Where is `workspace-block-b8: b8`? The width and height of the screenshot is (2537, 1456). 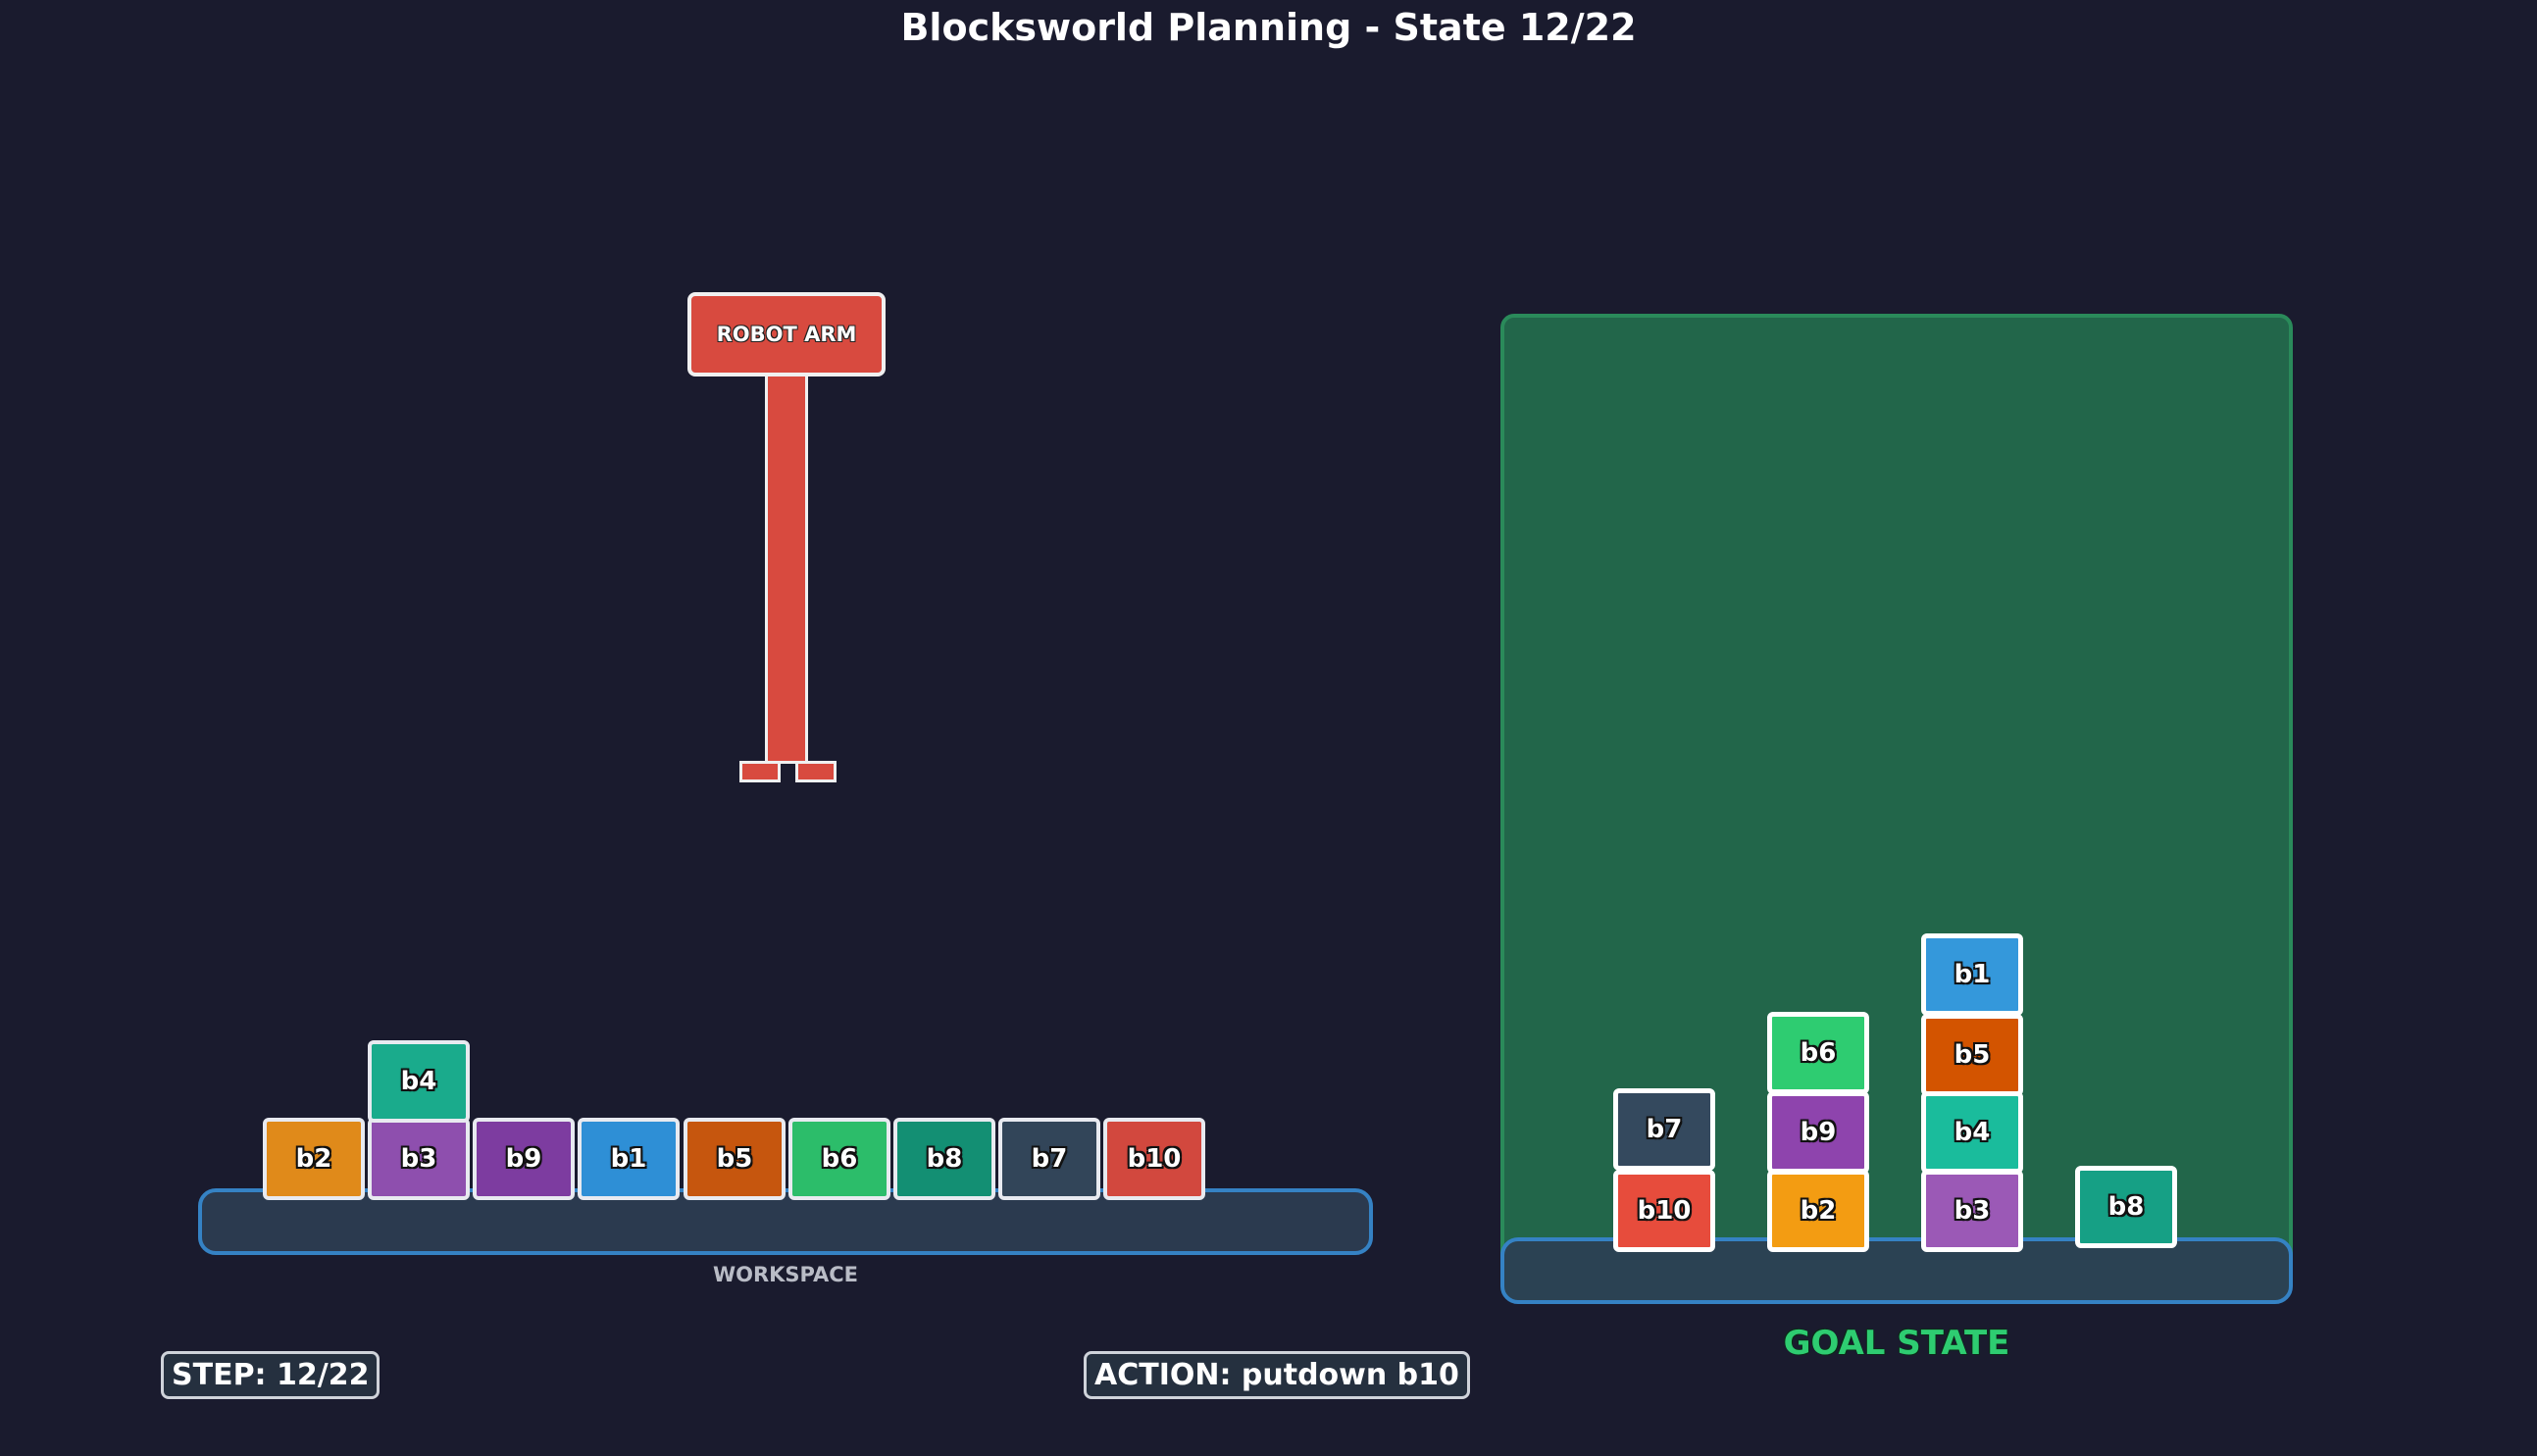
workspace-block-b8: b8 is located at coordinates (944, 1159).